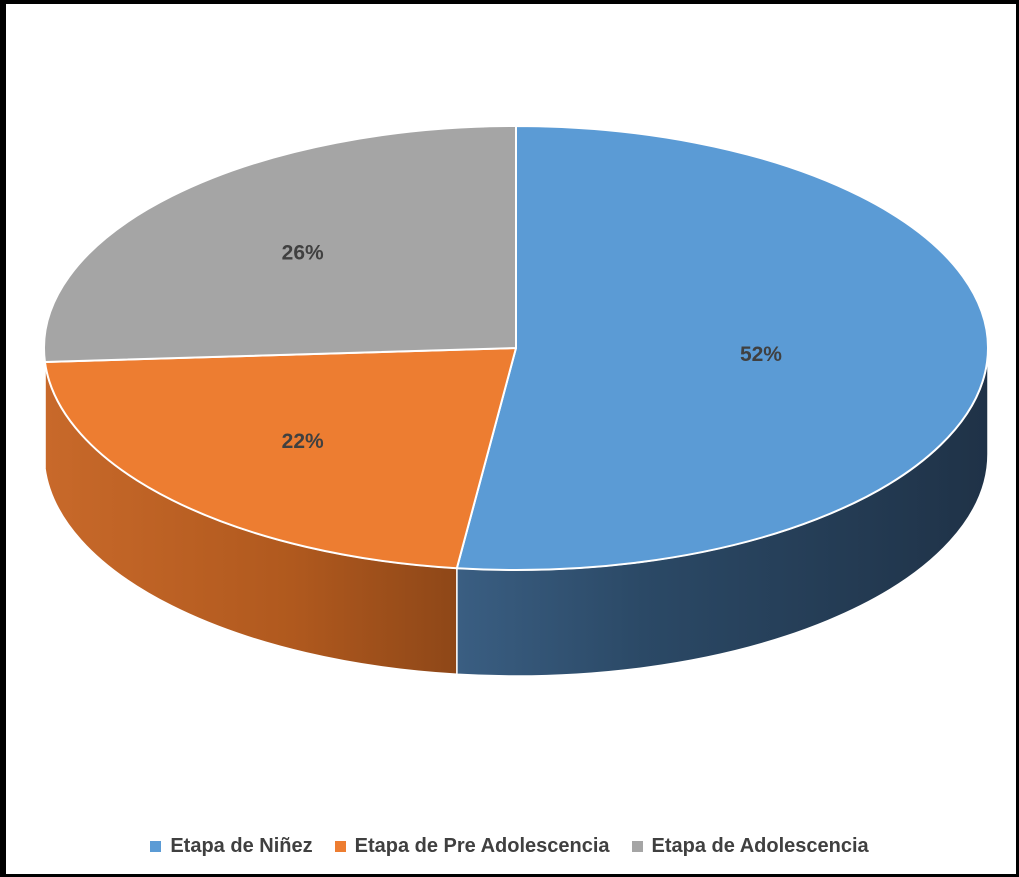  I want to click on legend-swatch-ninez, so click(156, 846).